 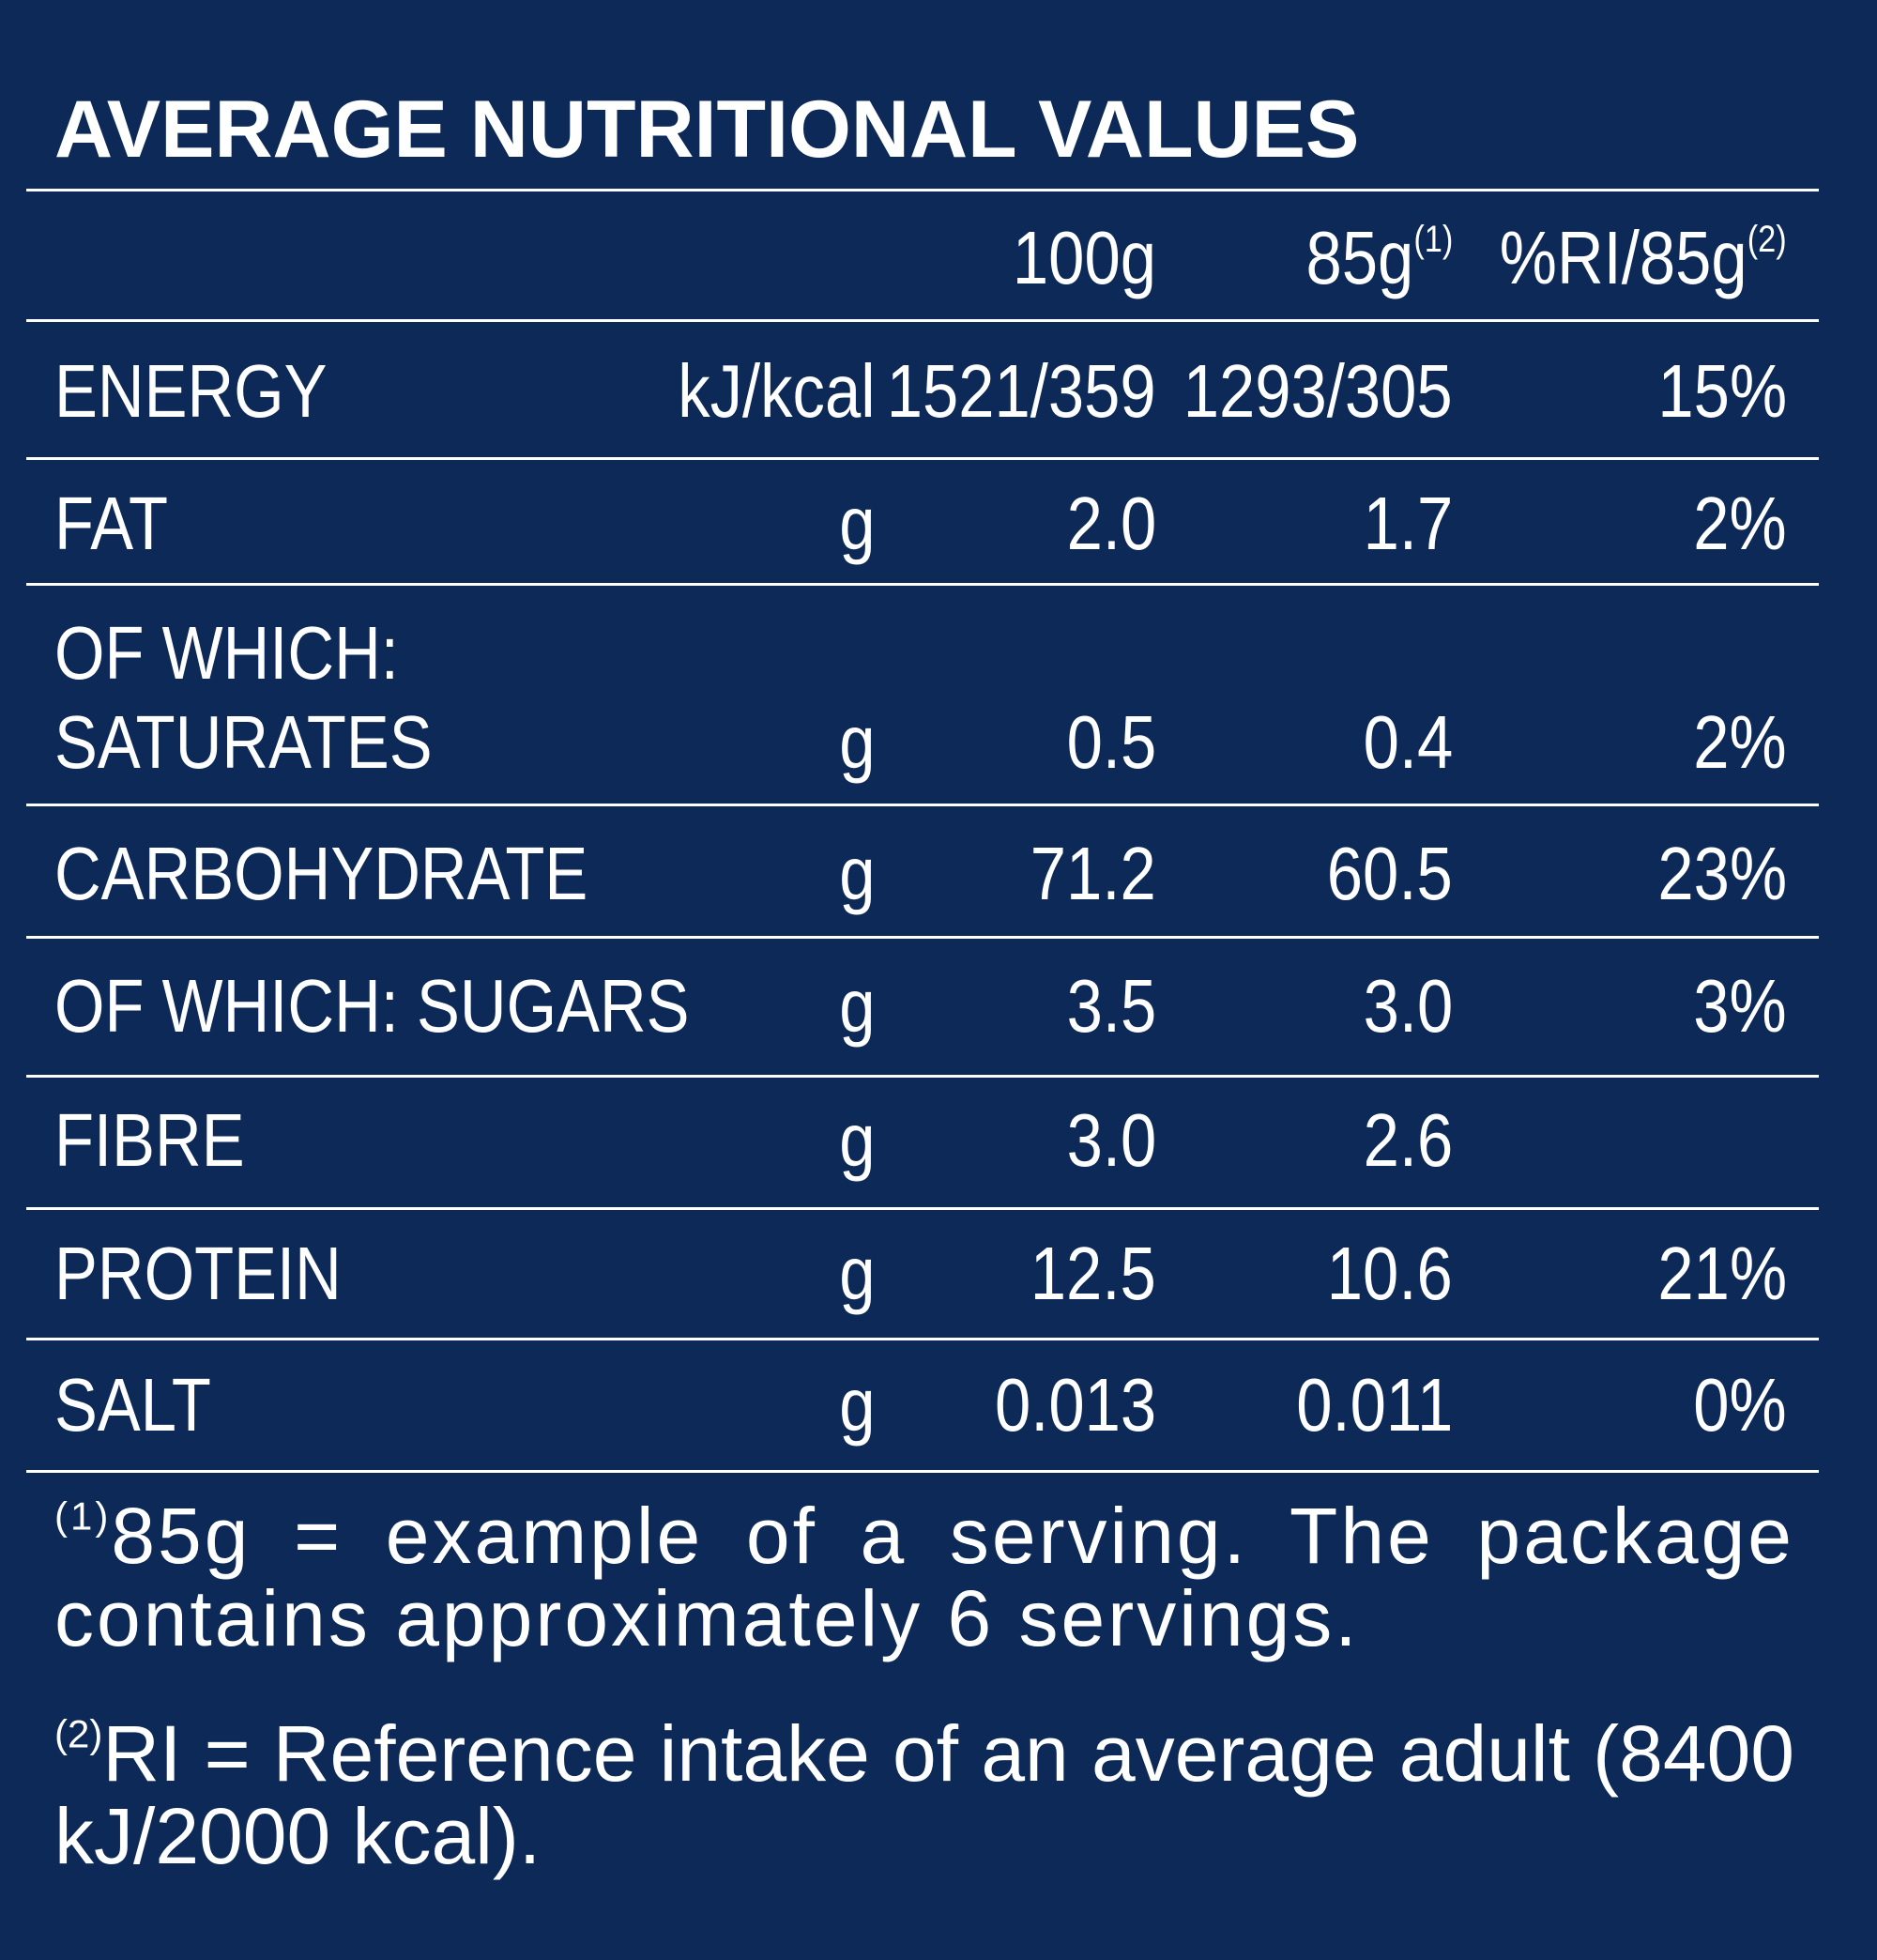 What do you see at coordinates (1740, 1405) in the screenshot?
I see `row-value-ri: 0%` at bounding box center [1740, 1405].